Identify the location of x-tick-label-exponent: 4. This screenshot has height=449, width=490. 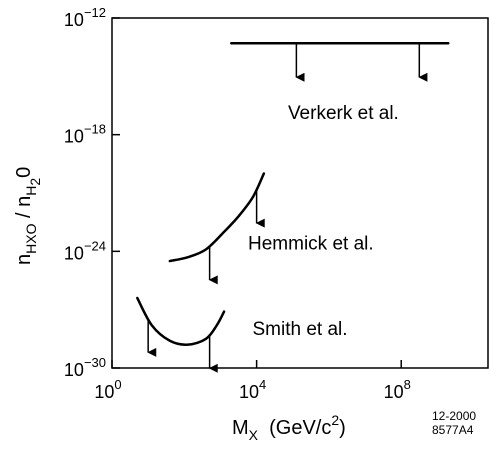
(262, 384).